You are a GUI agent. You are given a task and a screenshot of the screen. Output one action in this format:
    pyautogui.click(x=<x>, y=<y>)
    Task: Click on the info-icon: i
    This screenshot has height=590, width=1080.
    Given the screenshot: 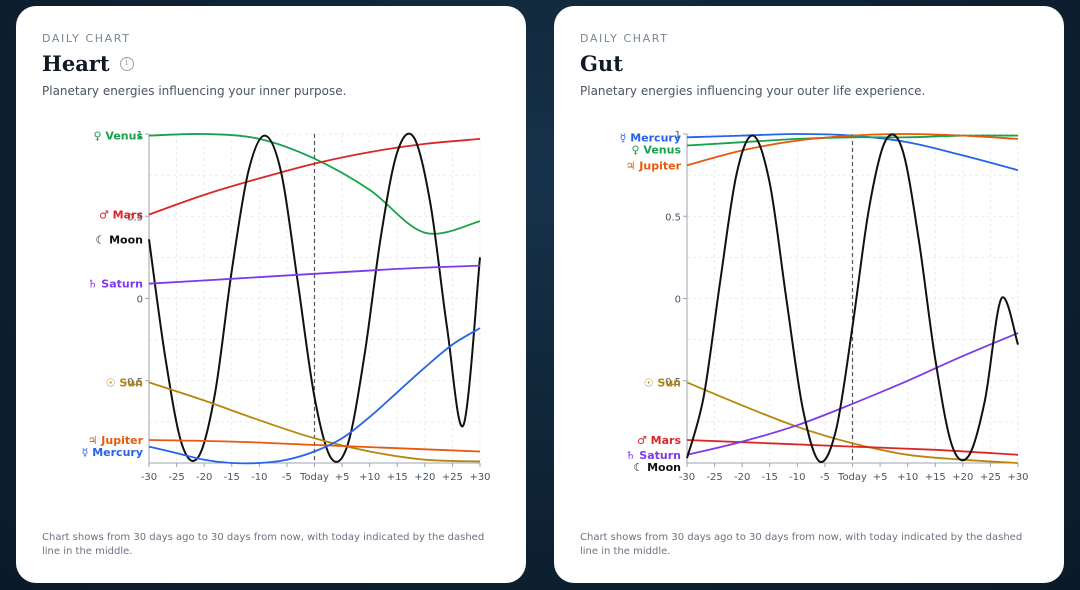 What is the action you would take?
    pyautogui.click(x=126, y=63)
    